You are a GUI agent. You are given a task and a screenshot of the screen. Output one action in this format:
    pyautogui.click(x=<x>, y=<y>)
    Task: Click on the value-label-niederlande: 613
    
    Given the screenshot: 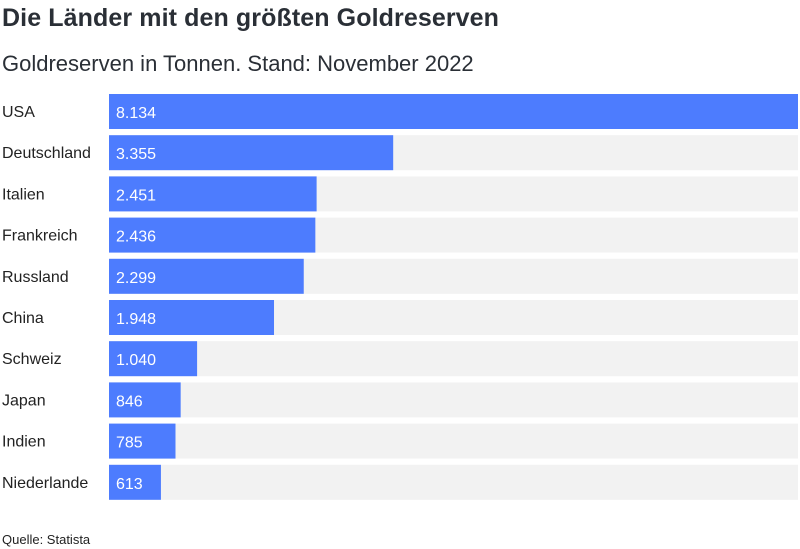 What is the action you would take?
    pyautogui.click(x=129, y=484)
    